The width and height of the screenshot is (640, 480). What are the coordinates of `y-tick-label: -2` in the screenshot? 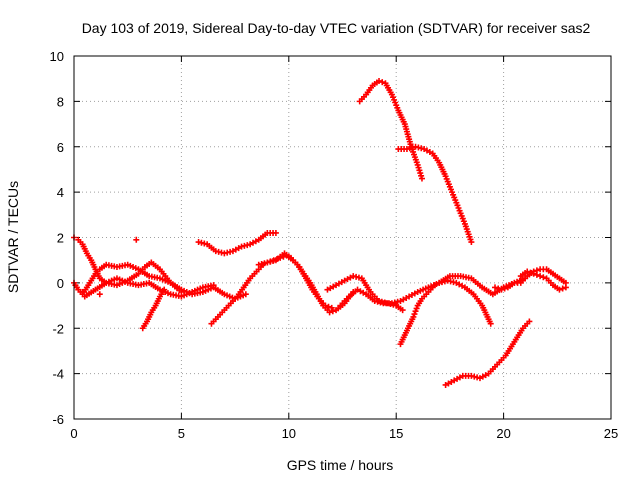 It's located at (58, 328).